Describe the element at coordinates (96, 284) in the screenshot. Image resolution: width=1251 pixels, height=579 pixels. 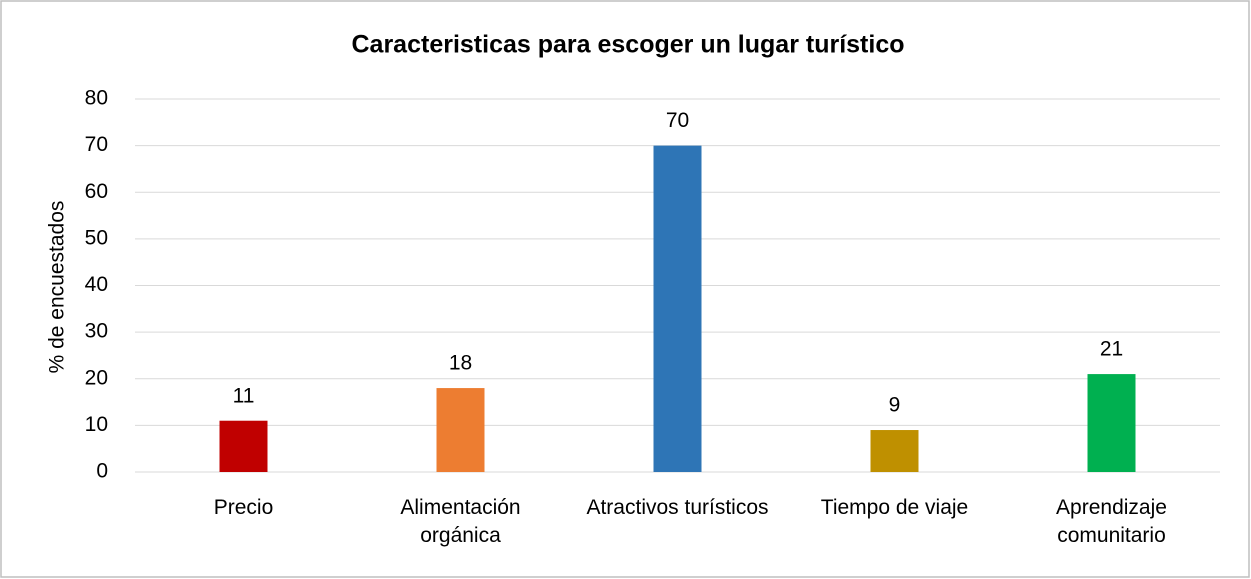
I see `y-tick-label: 40` at that location.